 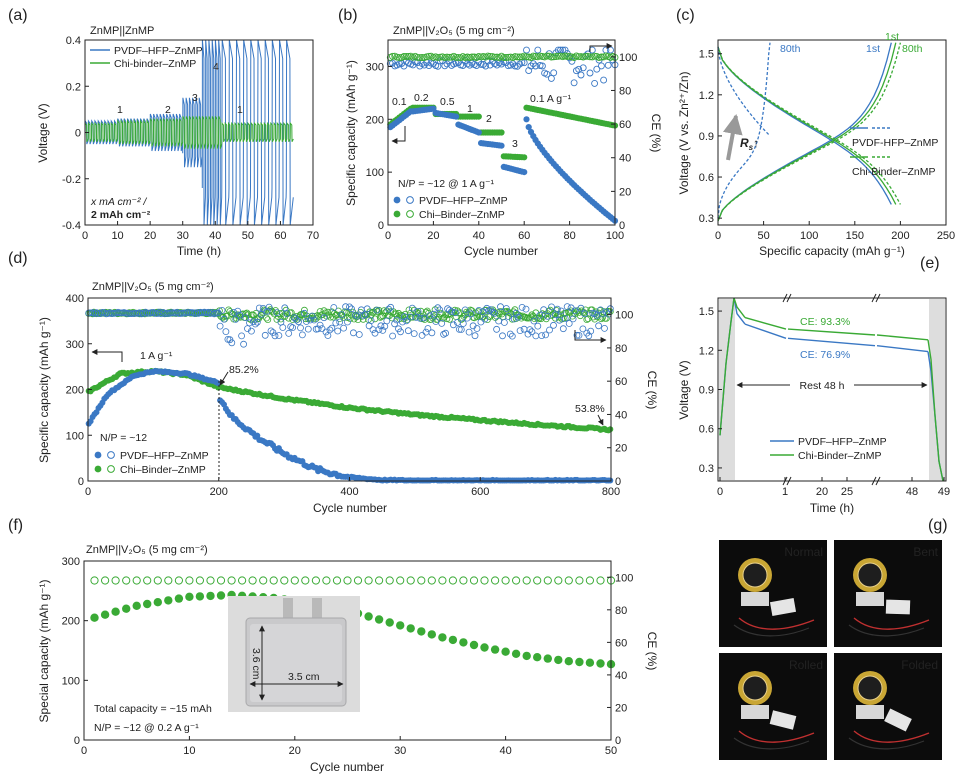 I want to click on panel-b-rate-0: 0.1, so click(x=399, y=102).